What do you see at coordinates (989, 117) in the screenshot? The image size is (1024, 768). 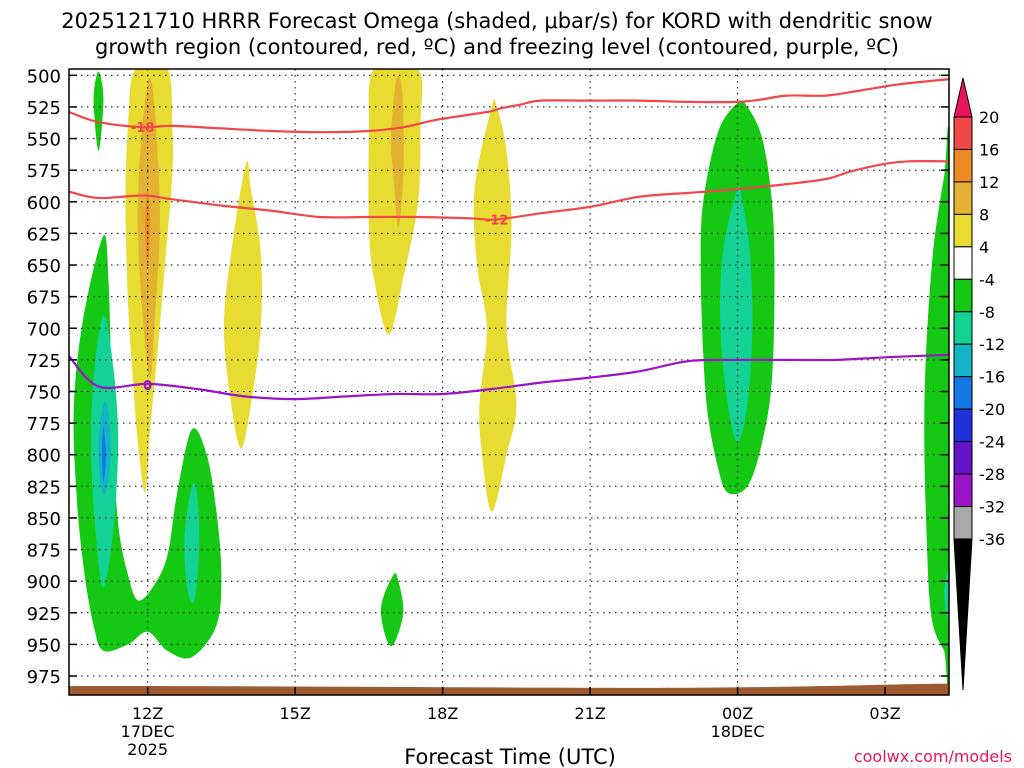 I see `colorbar-label-0: 20` at bounding box center [989, 117].